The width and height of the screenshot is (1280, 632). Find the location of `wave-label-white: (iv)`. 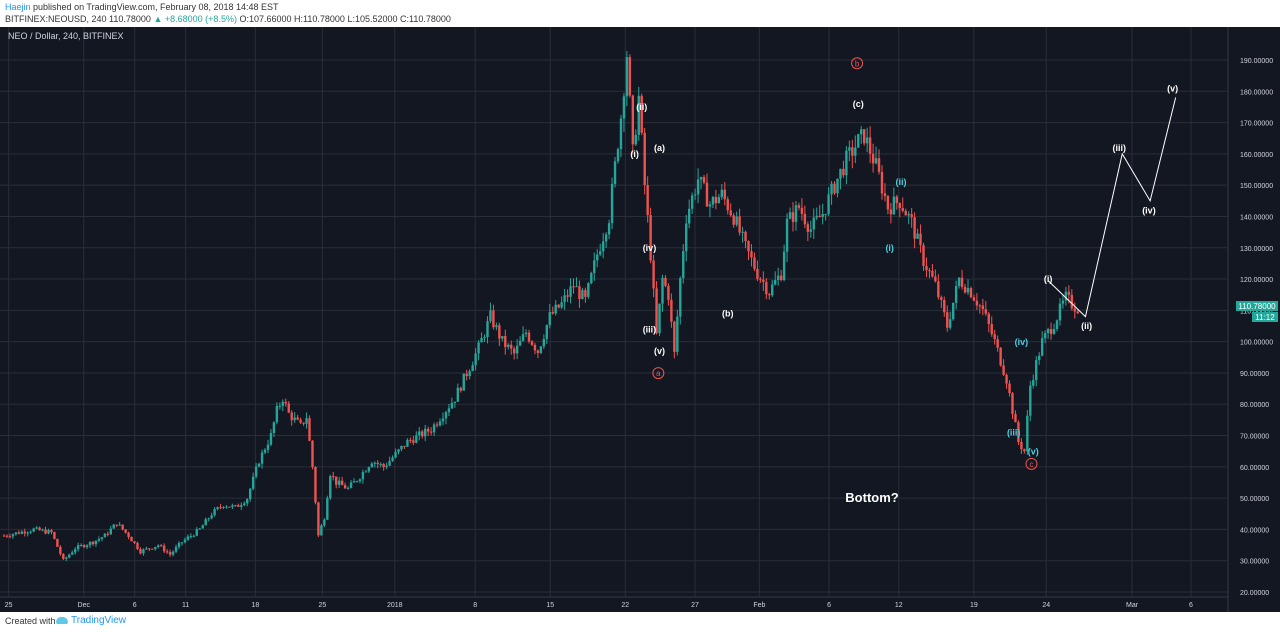

wave-label-white: (iv) is located at coordinates (650, 248).